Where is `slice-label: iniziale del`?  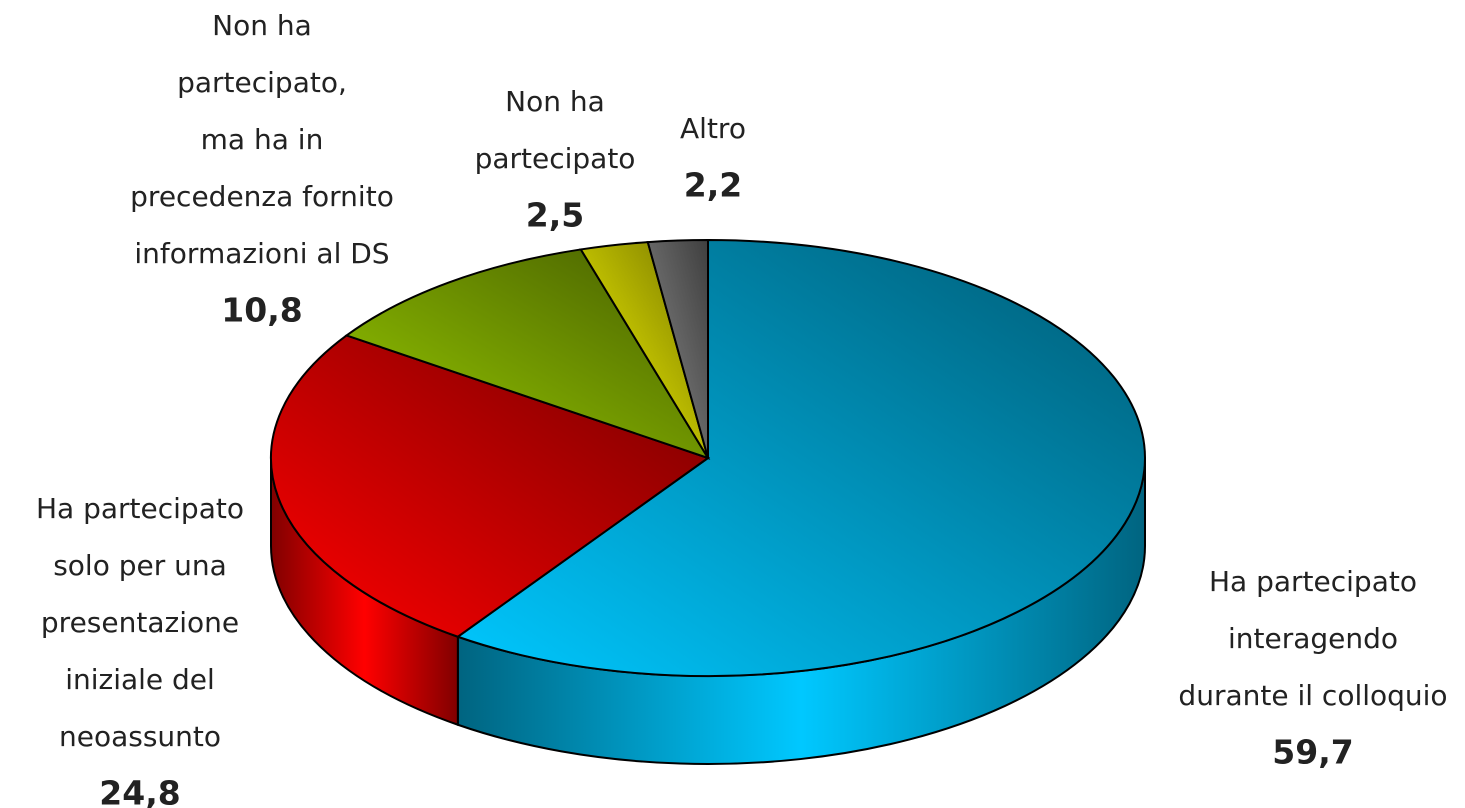 slice-label: iniziale del is located at coordinates (140, 679).